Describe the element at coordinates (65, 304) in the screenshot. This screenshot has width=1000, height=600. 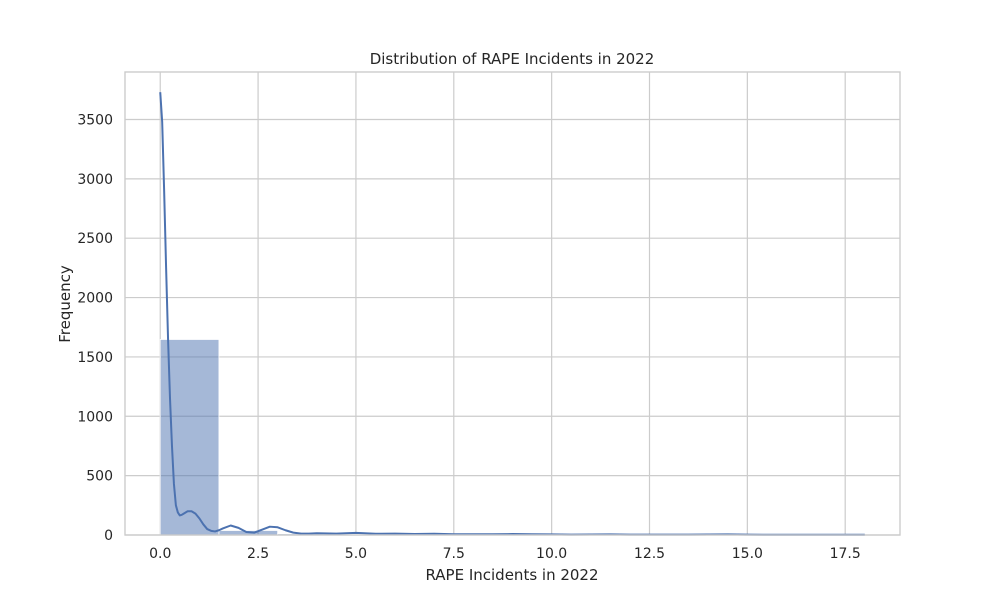
I see `y-axis-label: Frequency` at that location.